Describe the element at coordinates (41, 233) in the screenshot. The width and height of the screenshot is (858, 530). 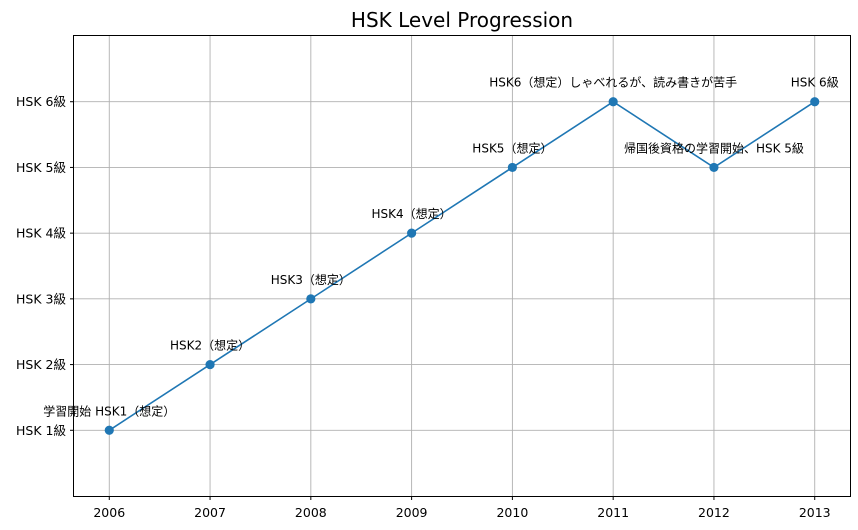
I see `y-tick-label: HSK 4級` at that location.